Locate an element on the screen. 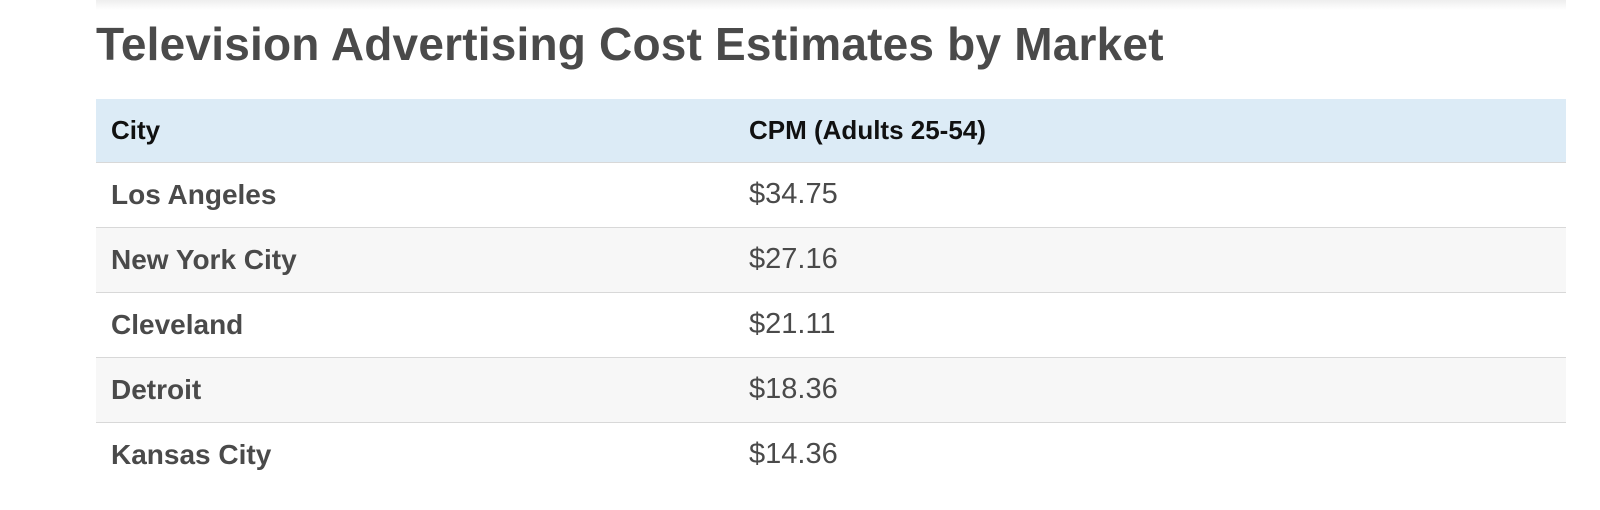  table-row: New York City $27.16 is located at coordinates (831, 259).